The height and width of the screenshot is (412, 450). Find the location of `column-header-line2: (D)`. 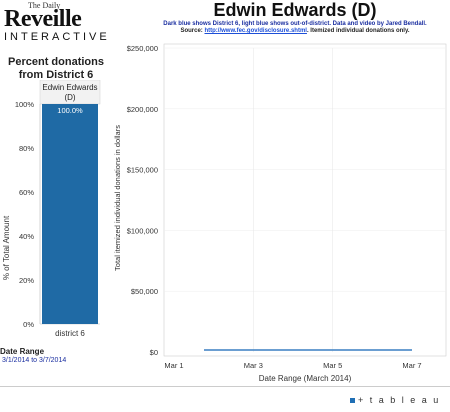

column-header-line2: (D) is located at coordinates (69, 97).